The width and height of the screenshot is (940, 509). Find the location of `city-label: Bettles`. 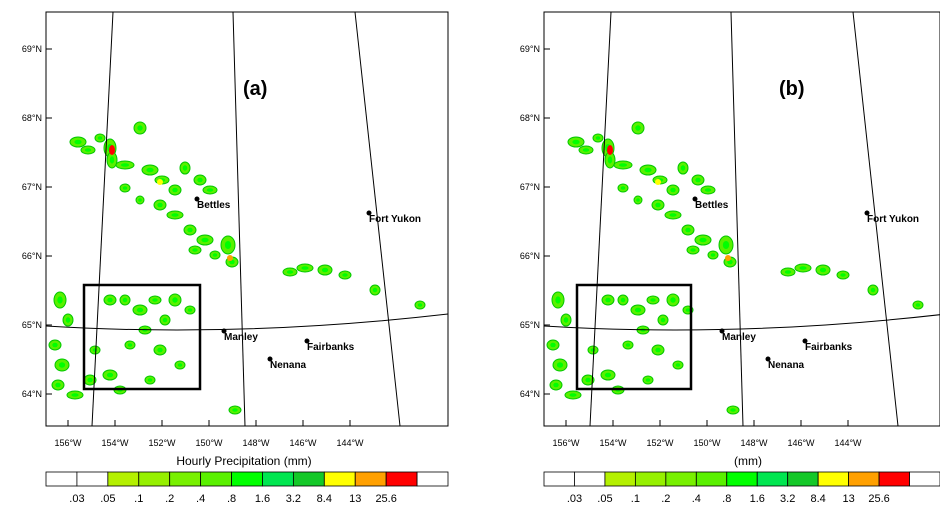

city-label: Bettles is located at coordinates (712, 205).